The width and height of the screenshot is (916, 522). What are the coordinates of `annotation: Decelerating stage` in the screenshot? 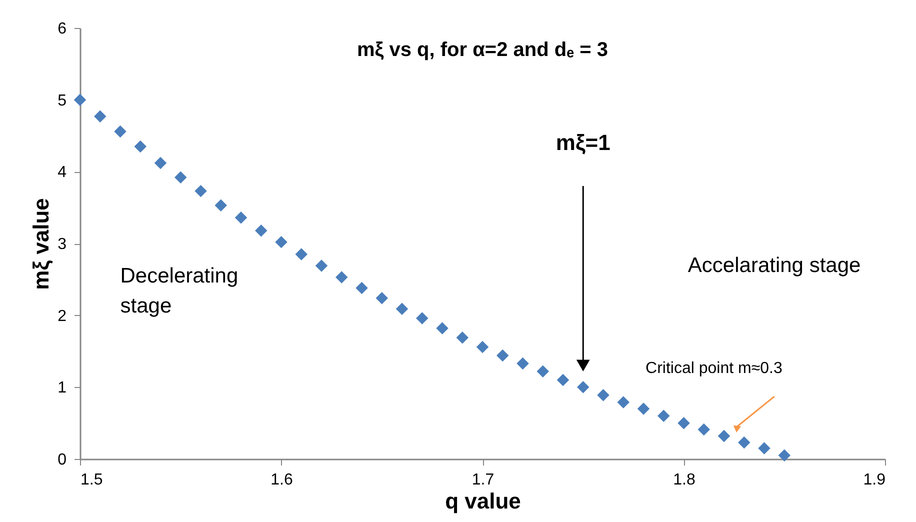 It's located at (179, 291).